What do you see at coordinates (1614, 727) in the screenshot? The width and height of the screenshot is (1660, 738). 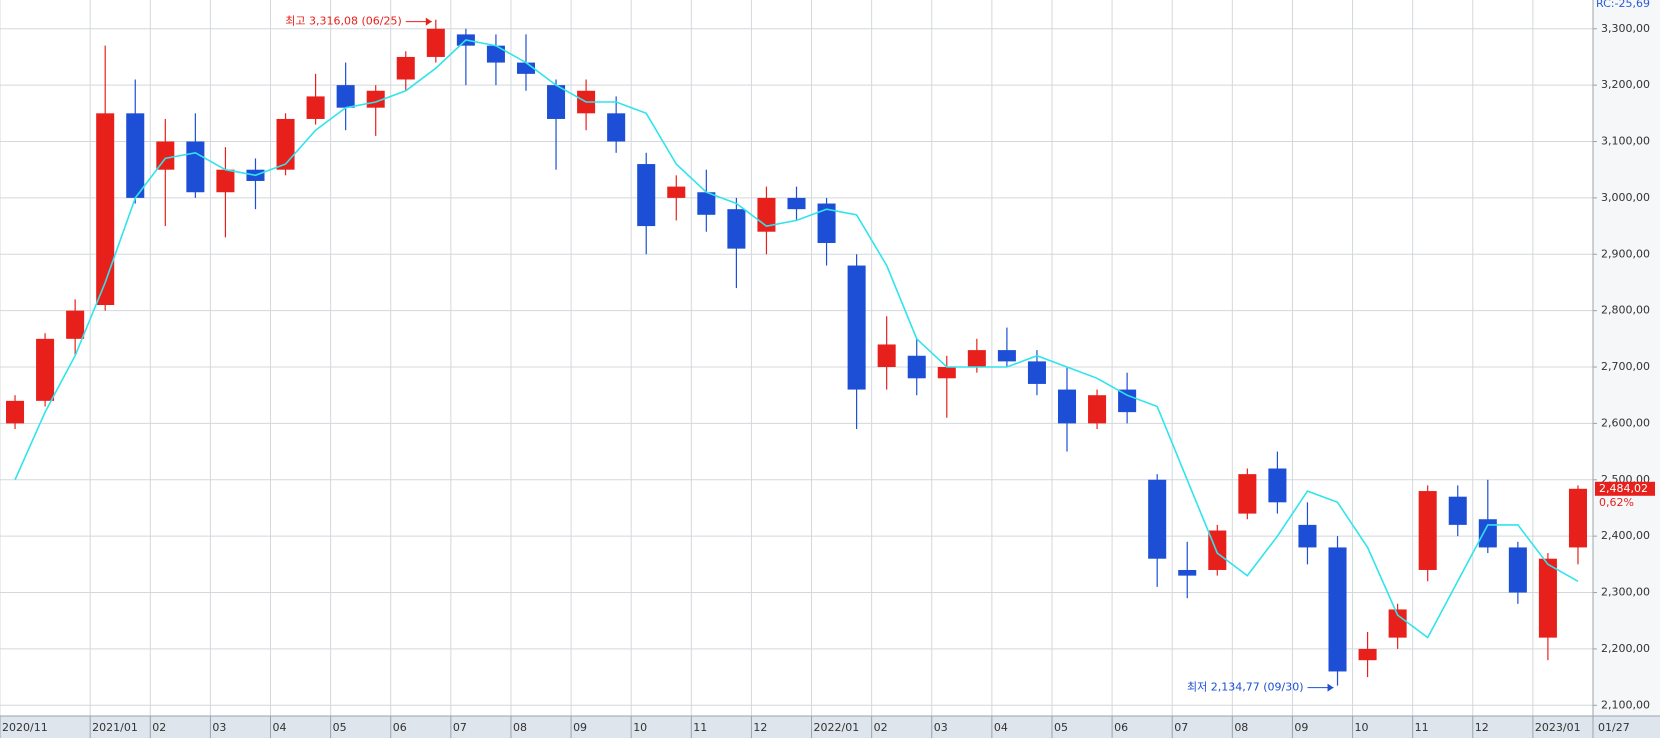 I see `last-date: 01/27` at bounding box center [1614, 727].